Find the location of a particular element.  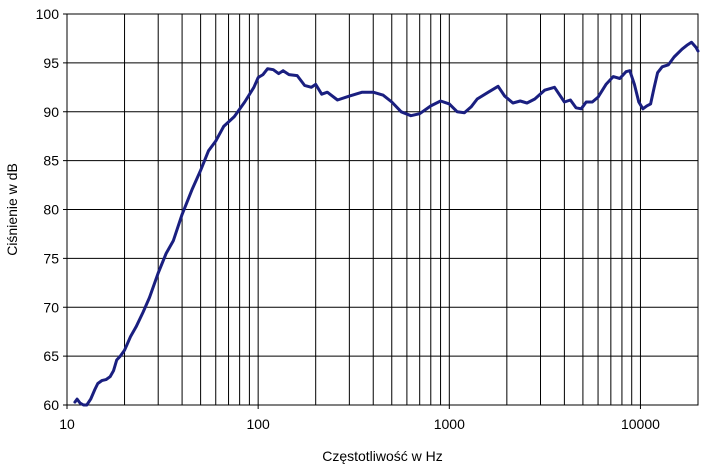

x-tick-label: 10 is located at coordinates (67, 424).